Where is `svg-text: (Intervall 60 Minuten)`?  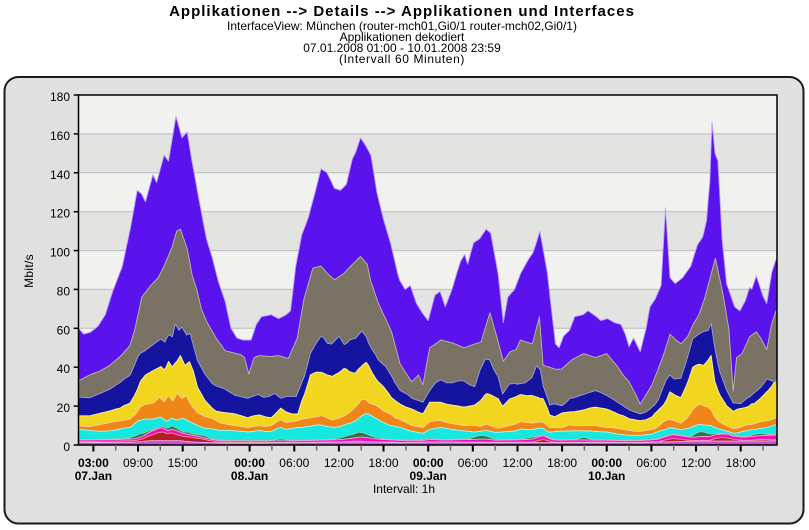 svg-text: (Intervall 60 Minuten) is located at coordinates (402, 59).